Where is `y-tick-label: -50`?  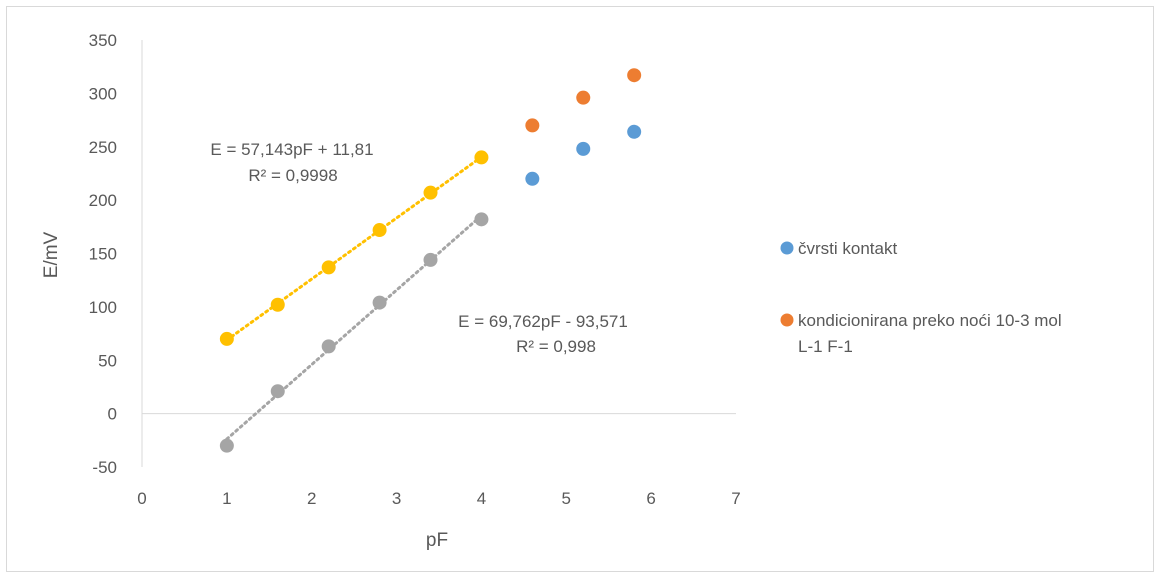
y-tick-label: -50 is located at coordinates (104, 467).